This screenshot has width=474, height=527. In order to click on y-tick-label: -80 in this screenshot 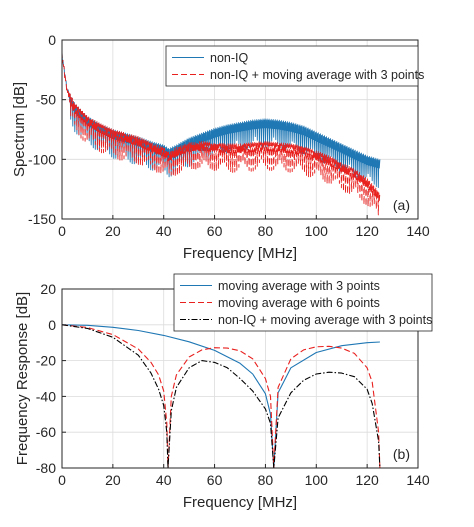, I will do `click(46, 468)`.